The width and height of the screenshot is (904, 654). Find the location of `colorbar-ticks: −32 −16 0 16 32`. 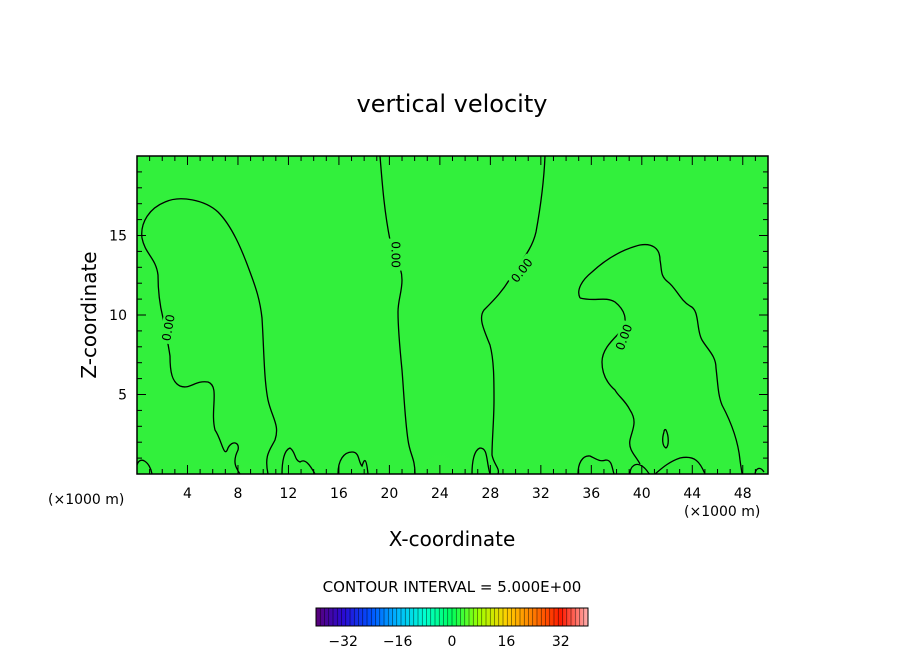

colorbar-ticks: −32 −16 0 16 32 is located at coordinates (448, 642).